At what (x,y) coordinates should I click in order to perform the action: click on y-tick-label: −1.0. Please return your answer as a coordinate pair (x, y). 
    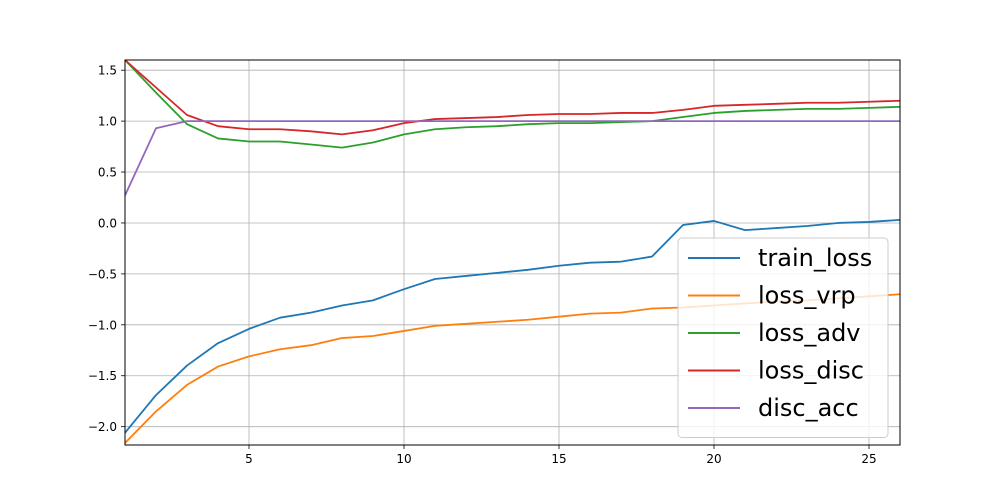
    Looking at the image, I should click on (102, 325).